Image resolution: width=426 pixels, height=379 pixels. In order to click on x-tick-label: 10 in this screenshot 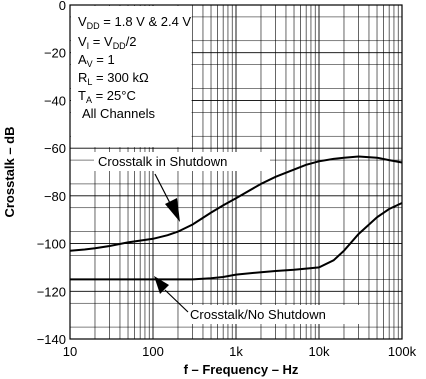, I will do `click(70, 351)`.